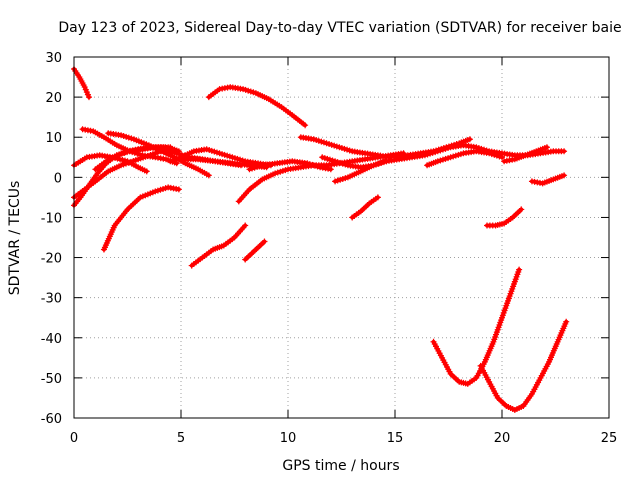  I want to click on y-tick-label: 0, so click(58, 178).